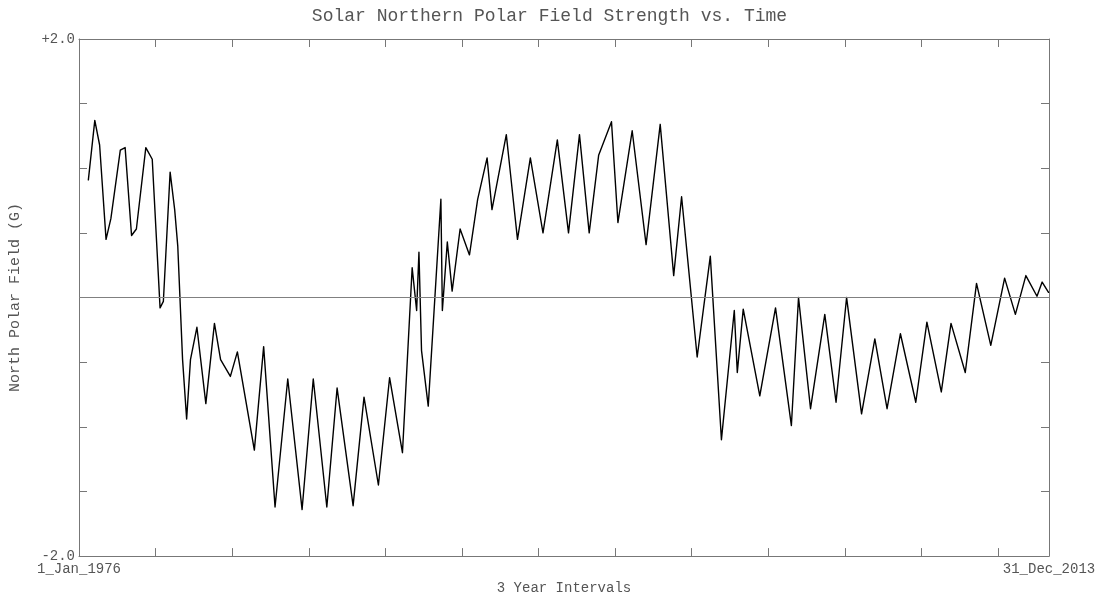 This screenshot has width=1099, height=600. What do you see at coordinates (58, 39) in the screenshot?
I see `y-tick-label: +2.0` at bounding box center [58, 39].